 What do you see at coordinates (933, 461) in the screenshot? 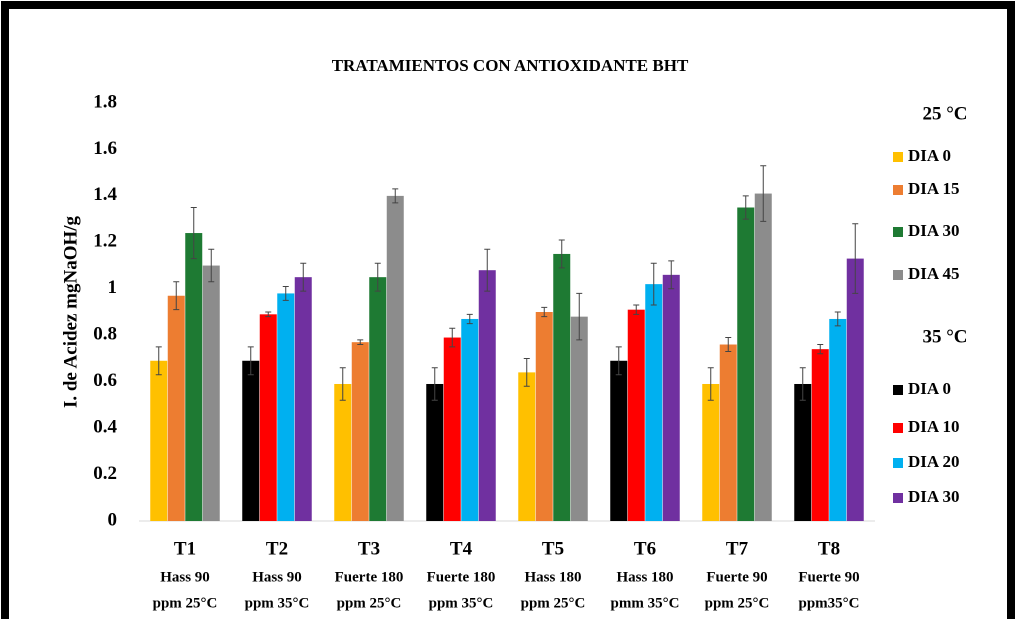
I see `legend-label: DIA 20` at bounding box center [933, 461].